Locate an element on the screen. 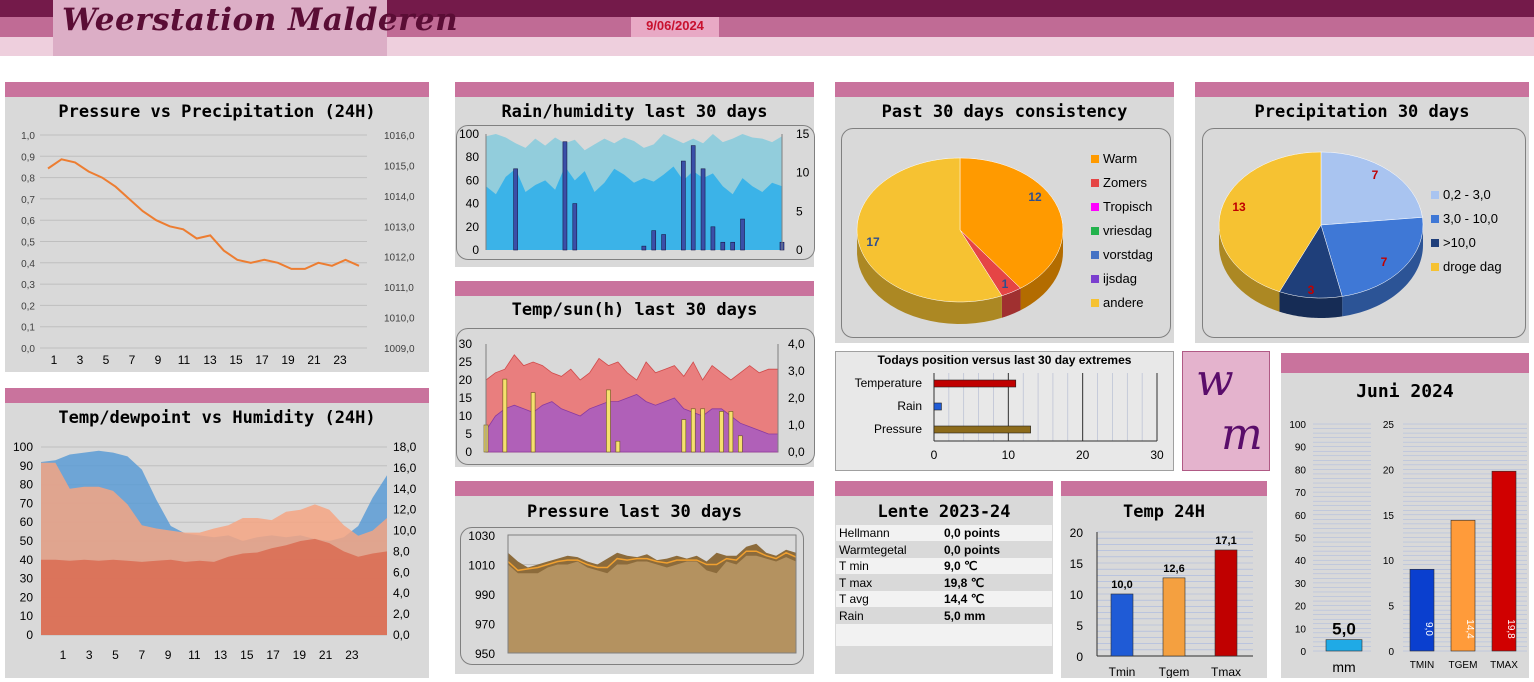 Image resolution: width=1534 pixels, height=682 pixels. chart-title: Juni 2024 is located at coordinates (1405, 391).